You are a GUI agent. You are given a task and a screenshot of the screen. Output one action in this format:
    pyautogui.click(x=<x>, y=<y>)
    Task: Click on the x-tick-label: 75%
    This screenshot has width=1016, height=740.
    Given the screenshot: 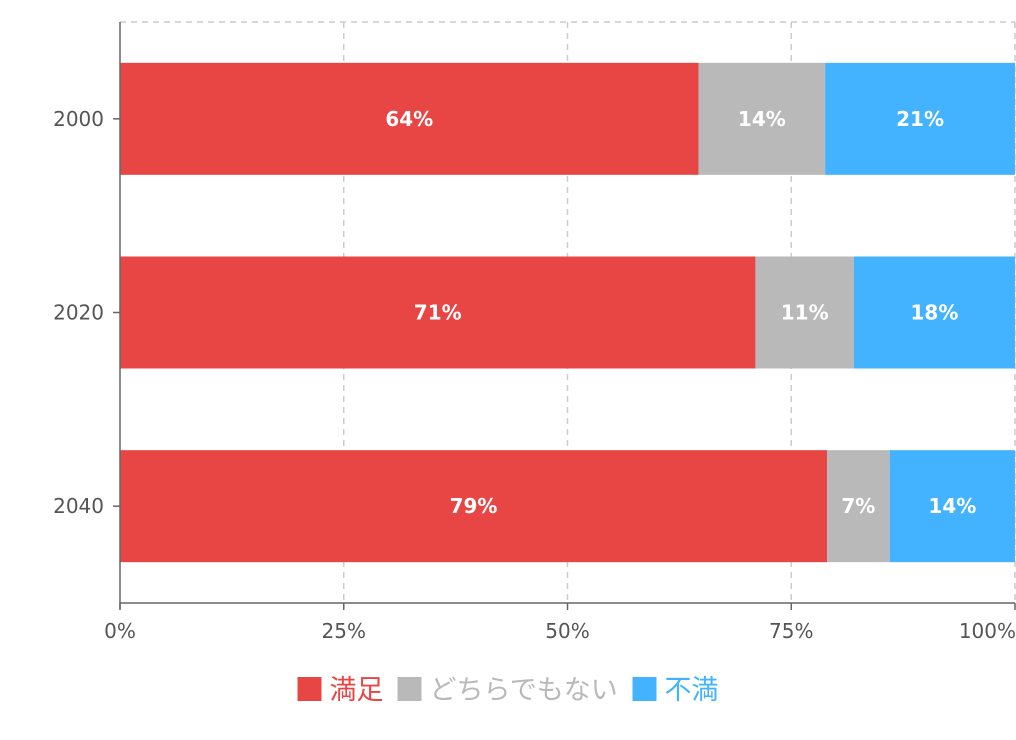 What is the action you would take?
    pyautogui.click(x=791, y=631)
    